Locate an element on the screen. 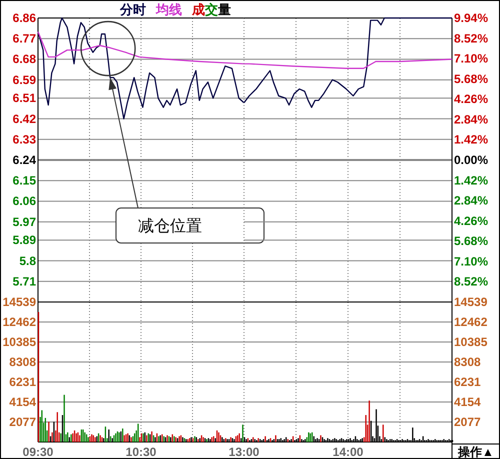 Image resolution: width=500 pixels, height=459 pixels. y-tick-label: 6.77 is located at coordinates (24, 39).